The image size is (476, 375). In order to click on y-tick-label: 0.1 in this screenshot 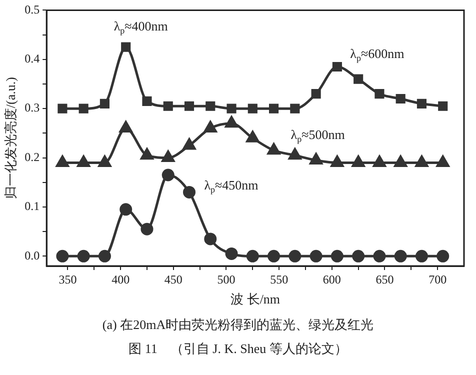, I will do `click(32, 206)`.